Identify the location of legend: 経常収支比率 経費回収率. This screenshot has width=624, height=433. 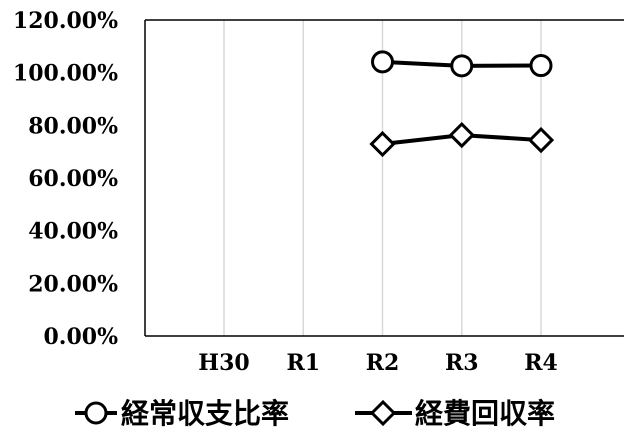
(315, 413).